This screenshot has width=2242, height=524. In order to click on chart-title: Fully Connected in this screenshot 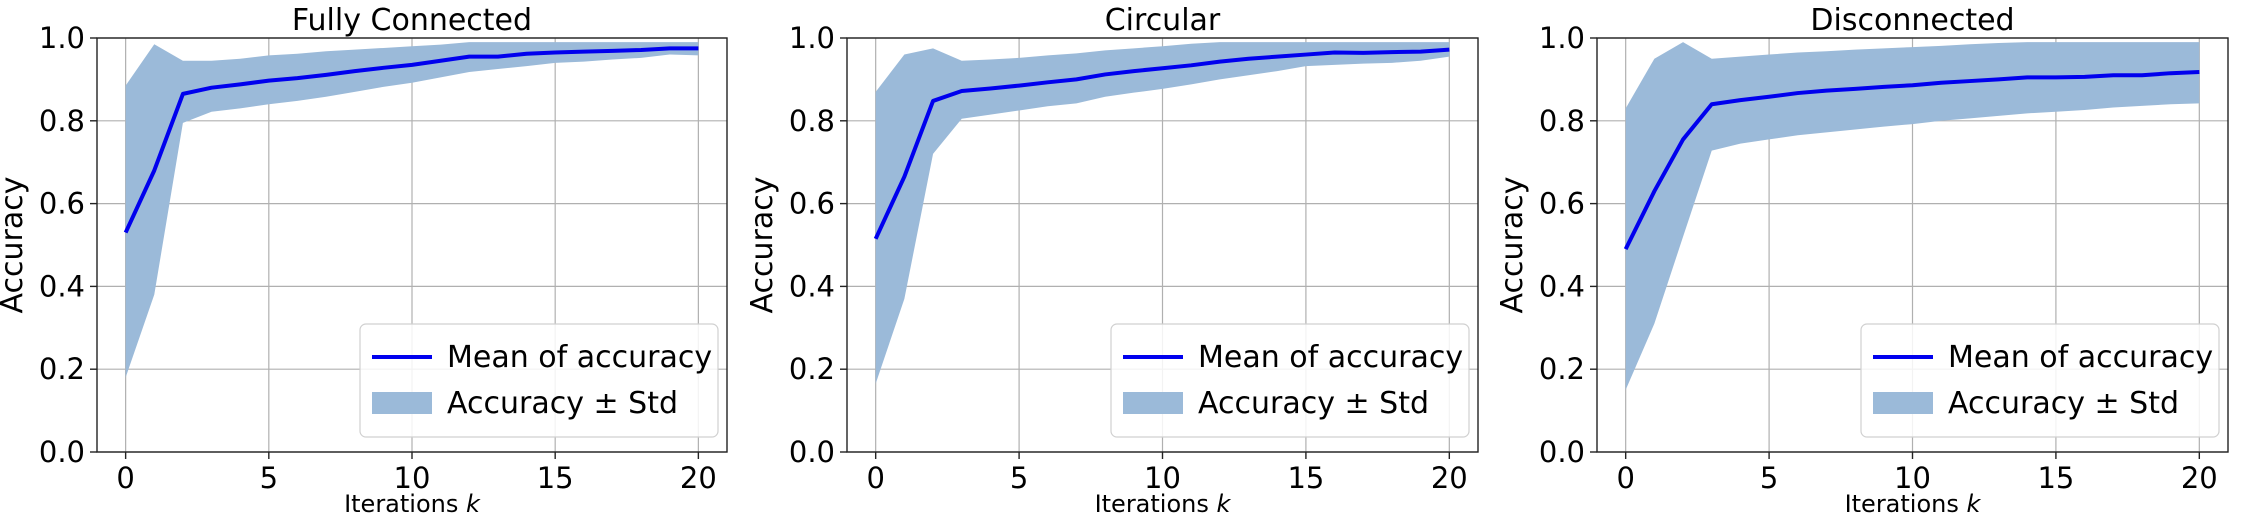, I will do `click(412, 20)`.